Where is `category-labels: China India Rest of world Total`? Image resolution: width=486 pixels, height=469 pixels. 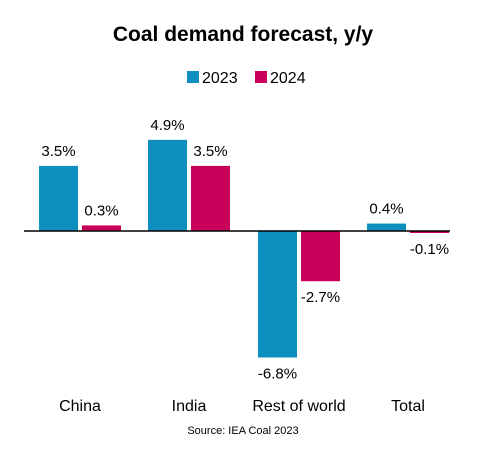
category-labels: China India Rest of world Total is located at coordinates (242, 406).